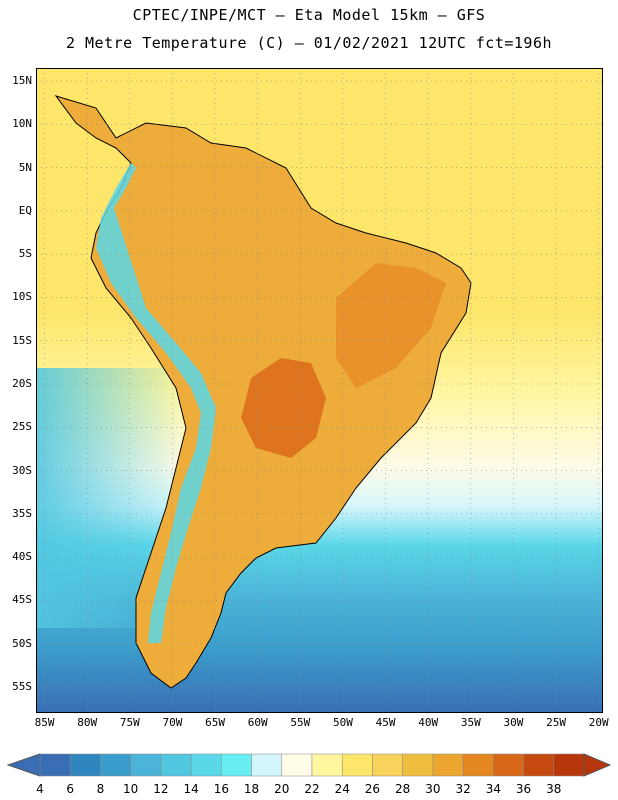 This screenshot has height=800, width=618. What do you see at coordinates (40, 789) in the screenshot?
I see `colorbar-value-label: 4` at bounding box center [40, 789].